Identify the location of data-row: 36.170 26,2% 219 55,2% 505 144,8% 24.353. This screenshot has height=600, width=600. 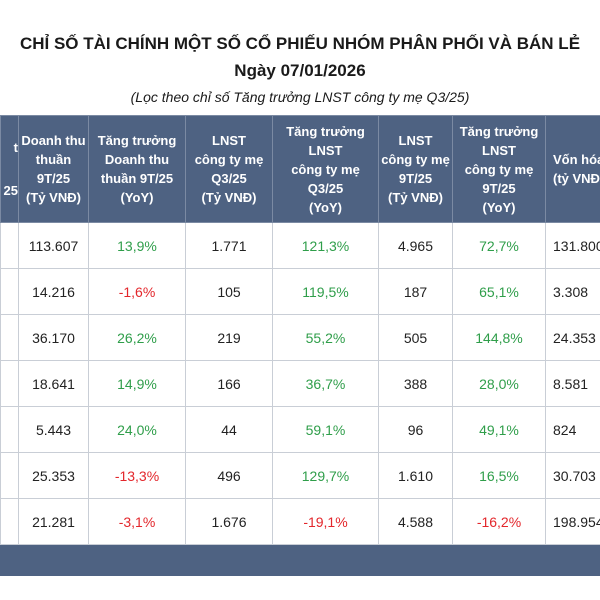
(300, 337).